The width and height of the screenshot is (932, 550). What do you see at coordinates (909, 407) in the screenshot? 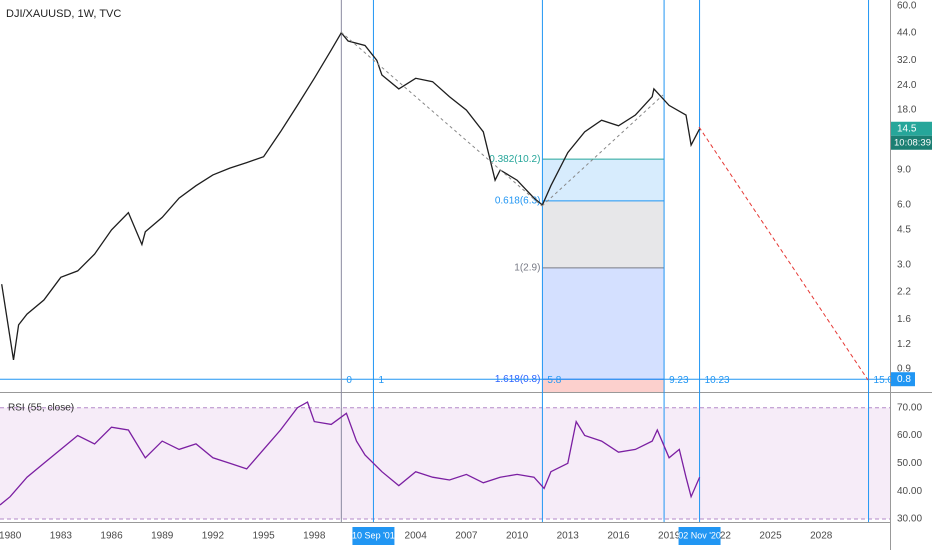
I see `rsi-tick-label: 70.00` at bounding box center [909, 407].